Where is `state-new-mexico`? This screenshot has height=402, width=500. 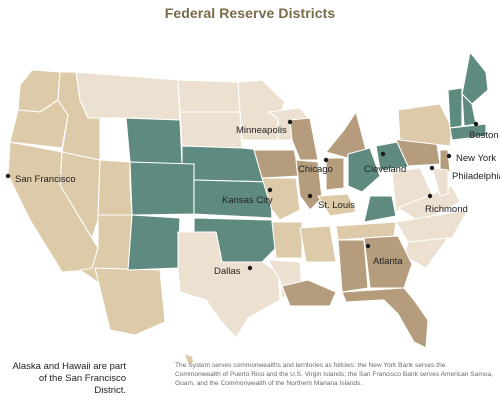
state-new-mexico is located at coordinates (154, 242).